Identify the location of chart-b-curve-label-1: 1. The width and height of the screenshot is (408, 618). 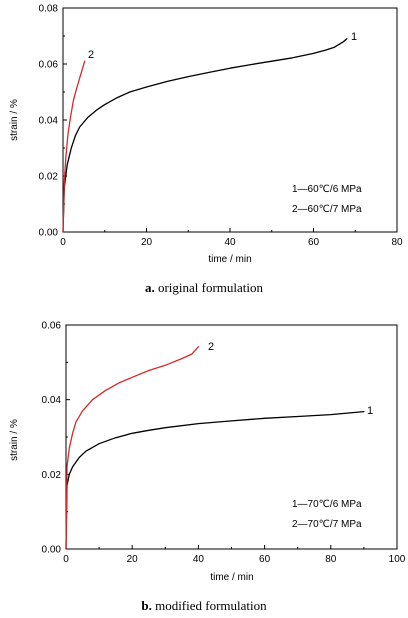
(370, 411).